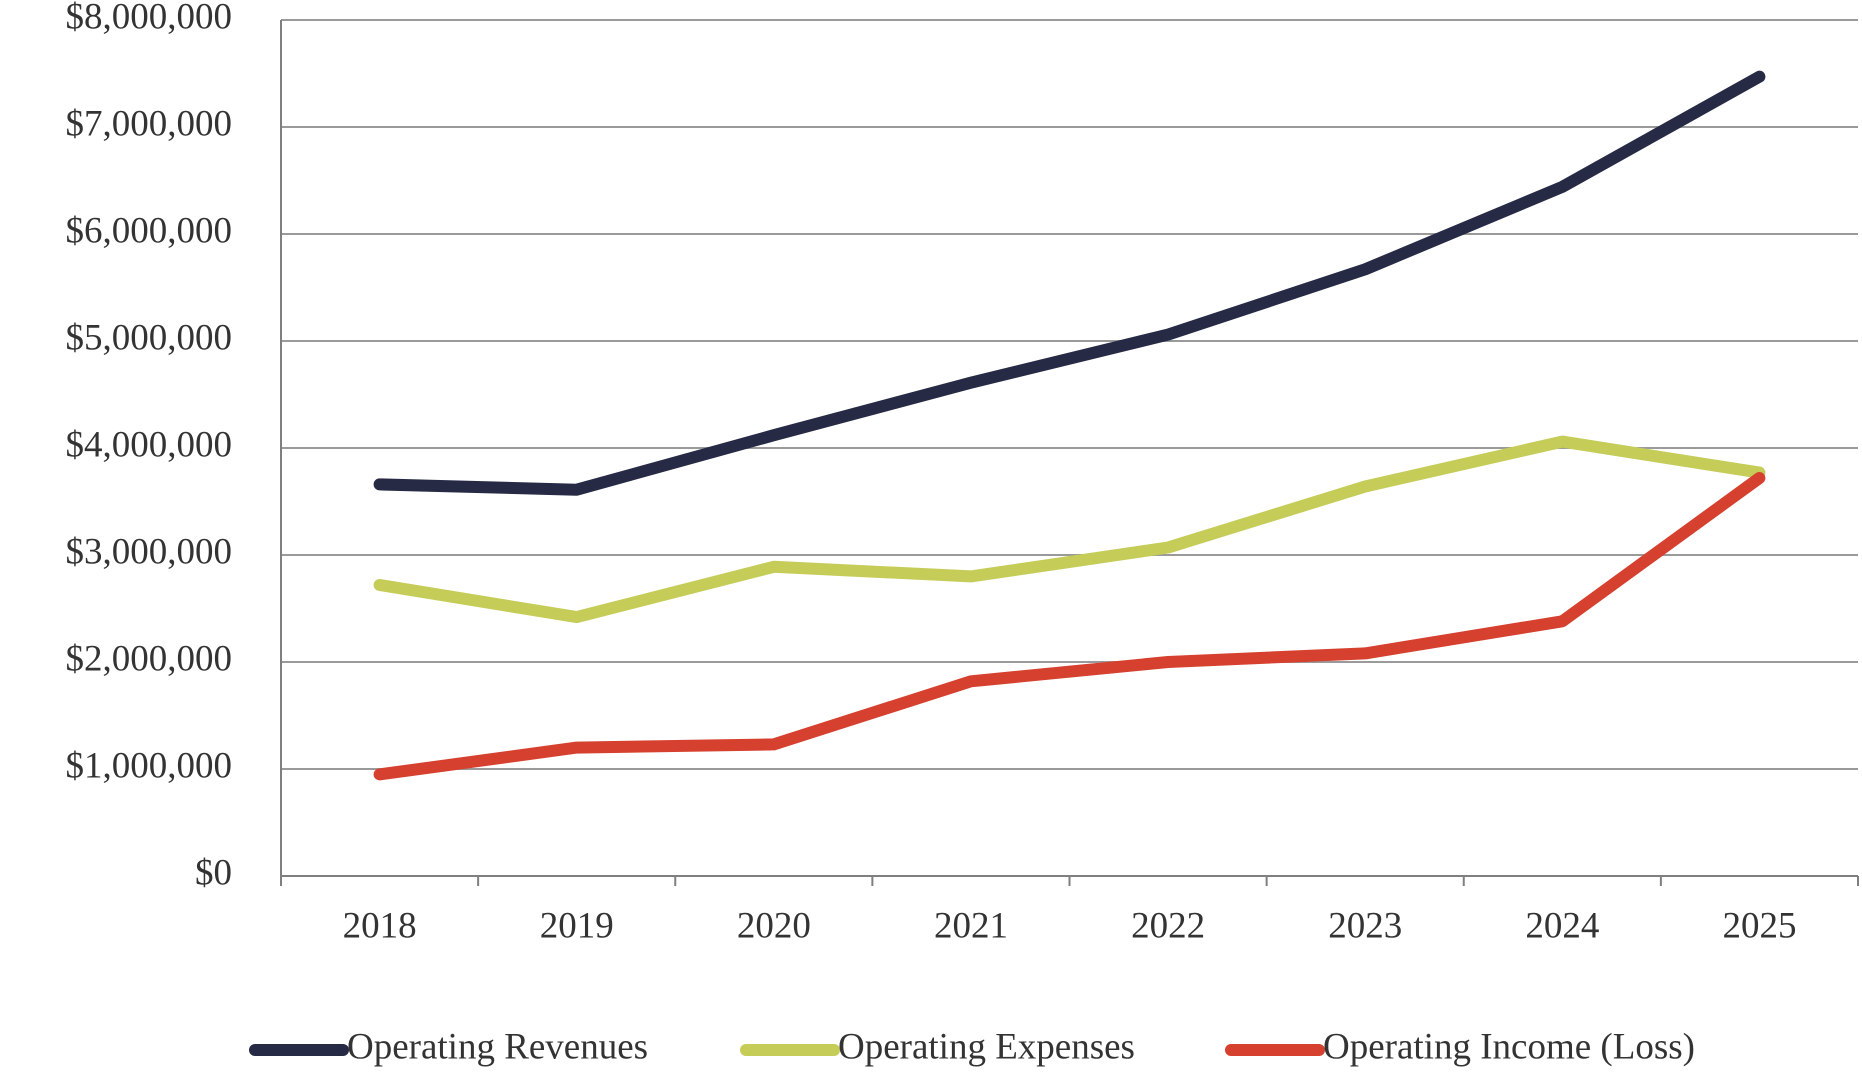  What do you see at coordinates (149, 123) in the screenshot?
I see `y-tick-label: $7,000,000` at bounding box center [149, 123].